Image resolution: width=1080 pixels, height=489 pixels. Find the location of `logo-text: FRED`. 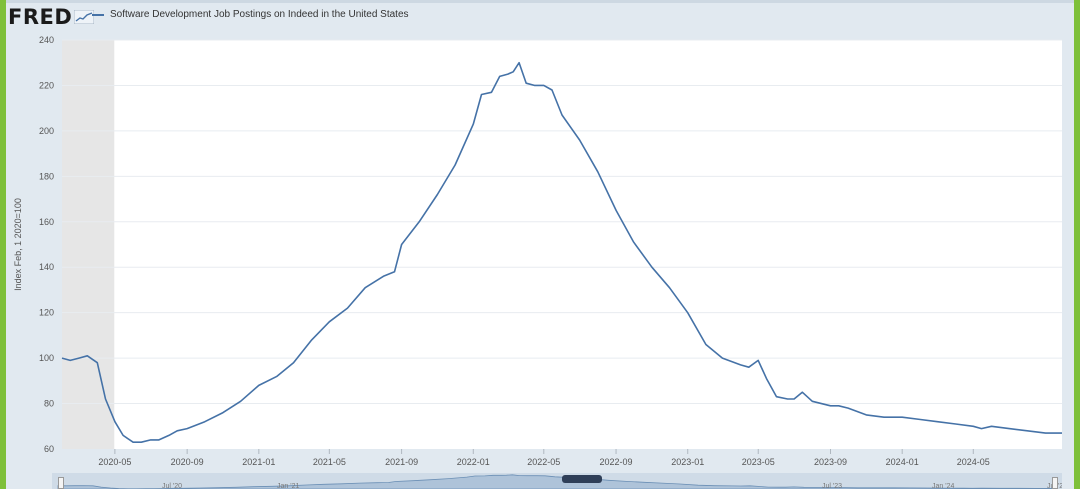

logo-text: FRED is located at coordinates (40, 17).